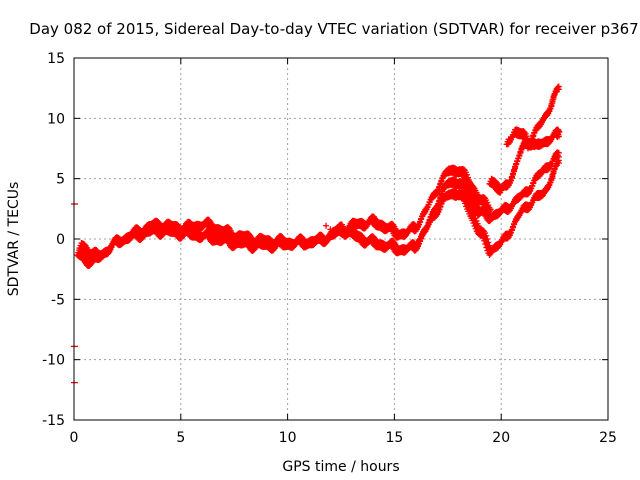 The width and height of the screenshot is (640, 480). Describe the element at coordinates (501, 438) in the screenshot. I see `x-tick-label: 20` at that location.